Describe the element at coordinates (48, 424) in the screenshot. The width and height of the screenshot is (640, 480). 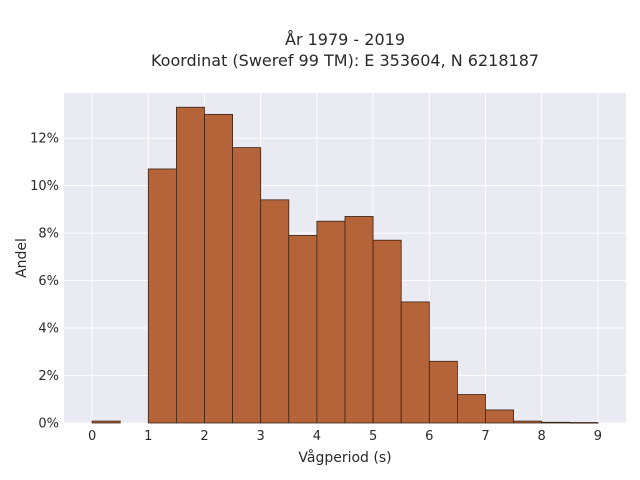
I see `y-tick-label-0: 0%` at that location.